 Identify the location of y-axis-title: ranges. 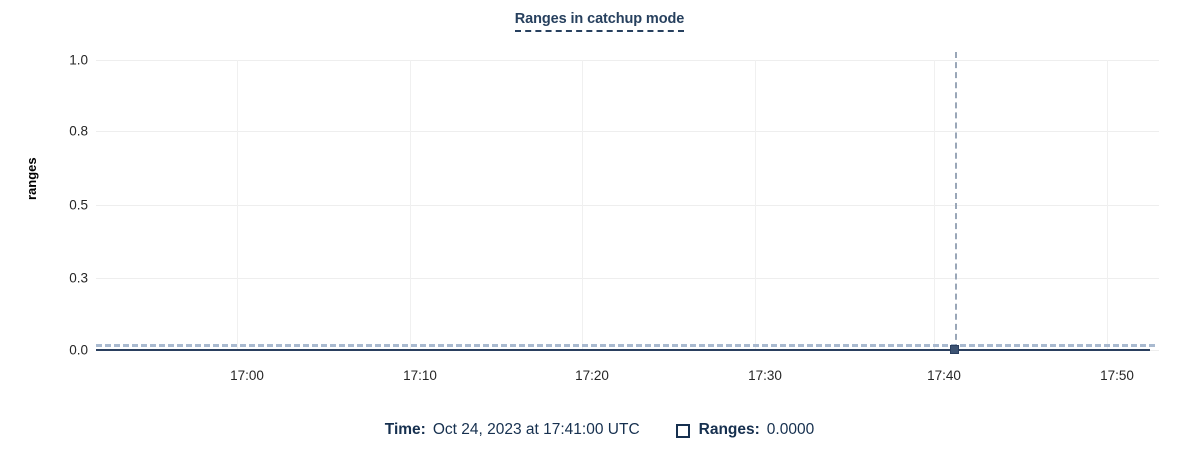
(31, 178).